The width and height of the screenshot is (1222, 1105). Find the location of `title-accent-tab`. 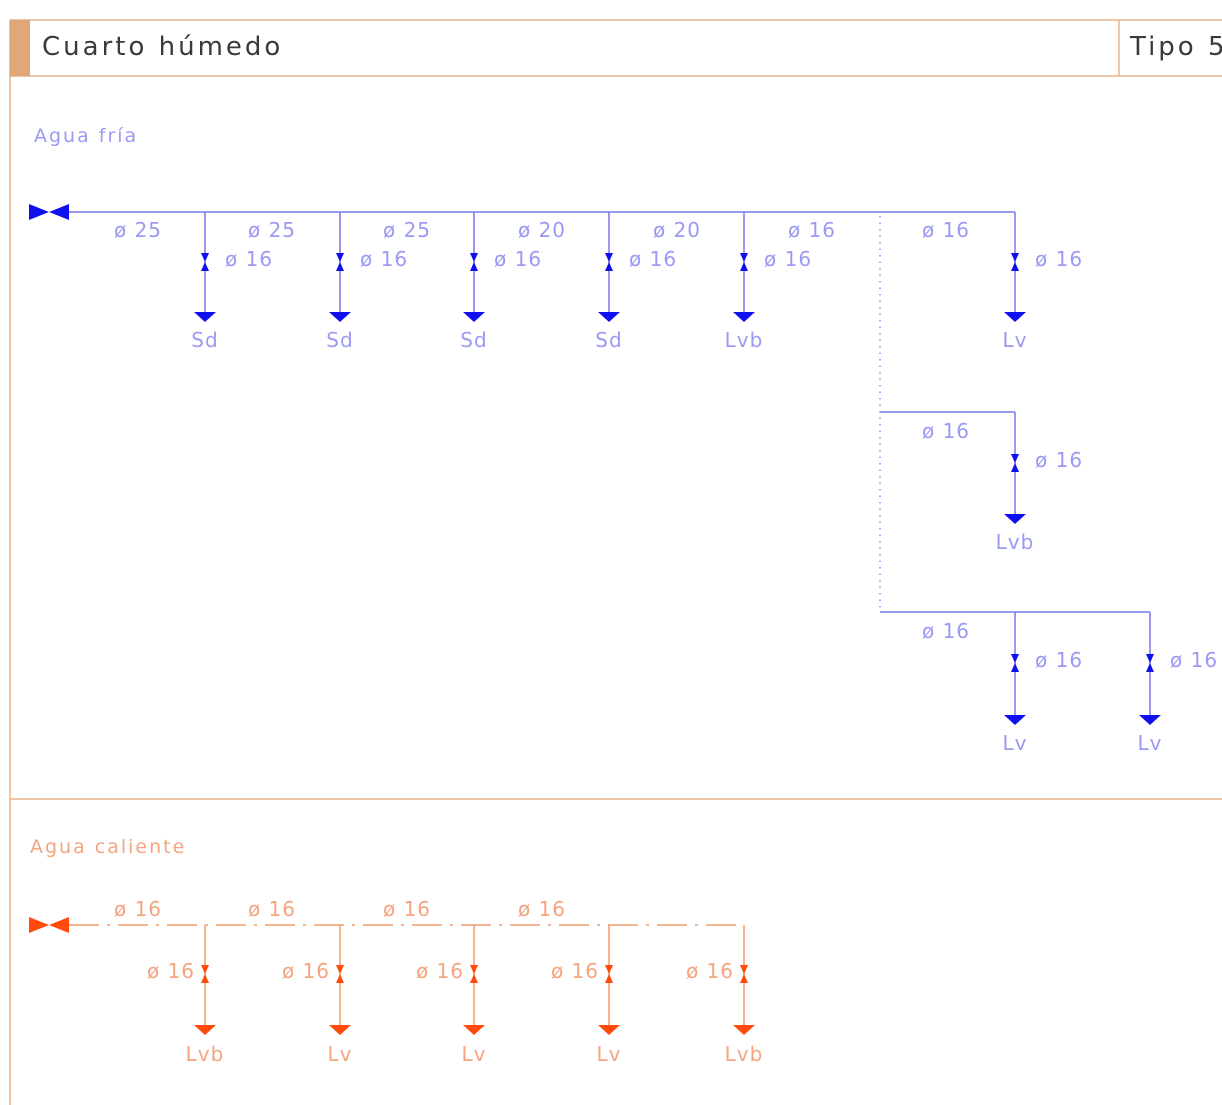

title-accent-tab is located at coordinates (20, 48).